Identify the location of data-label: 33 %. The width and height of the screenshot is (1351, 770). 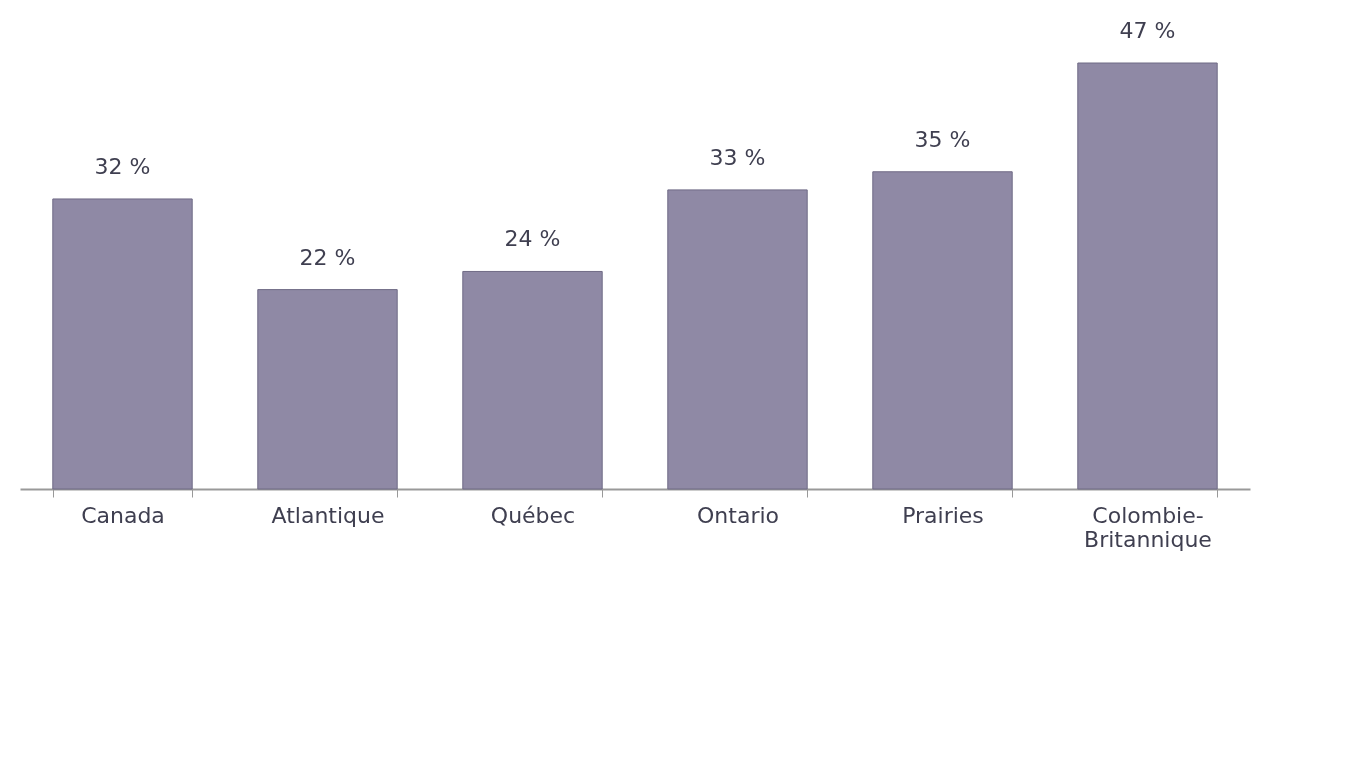
(737, 157).